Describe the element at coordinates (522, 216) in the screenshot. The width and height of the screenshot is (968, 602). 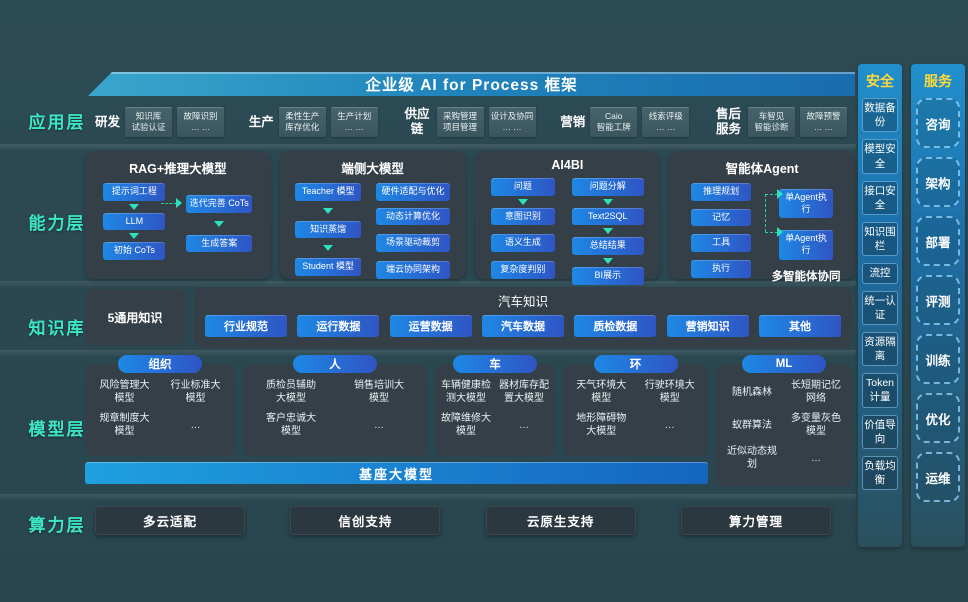
I see `flow-chip: 意图识别` at that location.